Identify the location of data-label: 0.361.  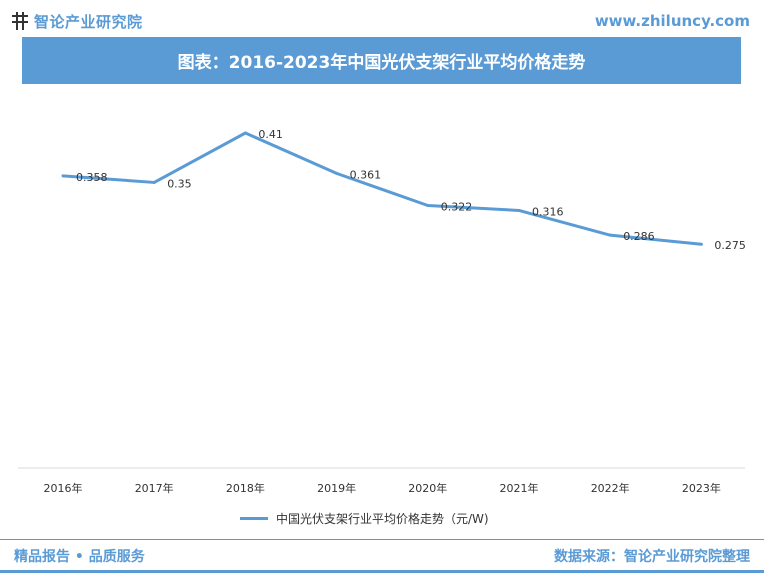
(366, 174).